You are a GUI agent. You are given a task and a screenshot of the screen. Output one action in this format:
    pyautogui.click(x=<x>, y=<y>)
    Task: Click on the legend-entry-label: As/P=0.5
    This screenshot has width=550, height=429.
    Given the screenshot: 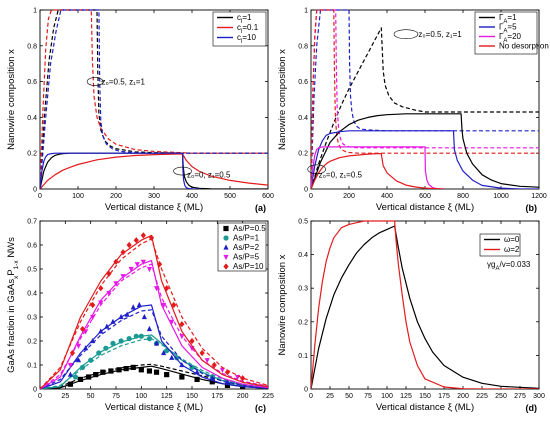 What is the action you would take?
    pyautogui.click(x=249, y=228)
    